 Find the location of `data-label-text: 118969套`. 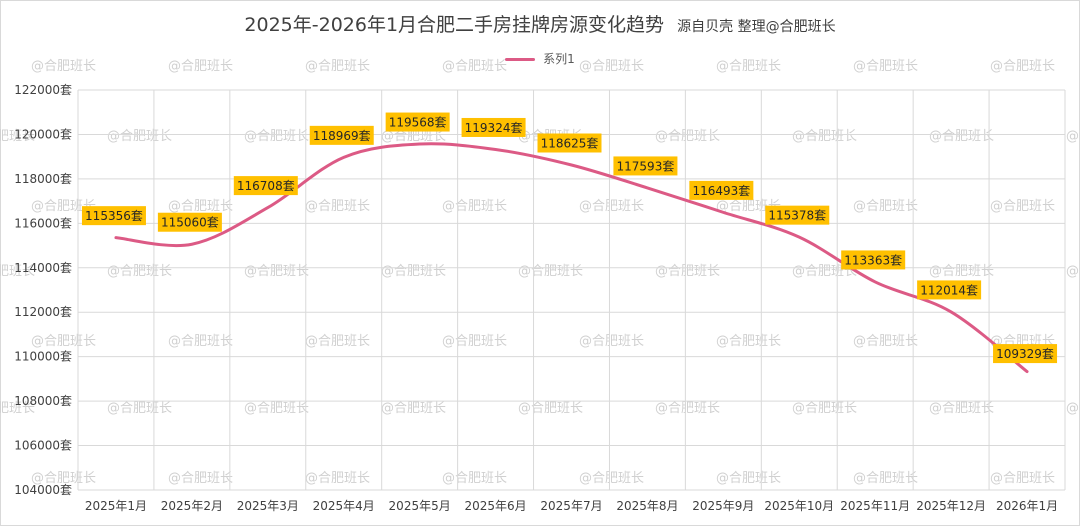

data-label-text: 118969套 is located at coordinates (342, 136).